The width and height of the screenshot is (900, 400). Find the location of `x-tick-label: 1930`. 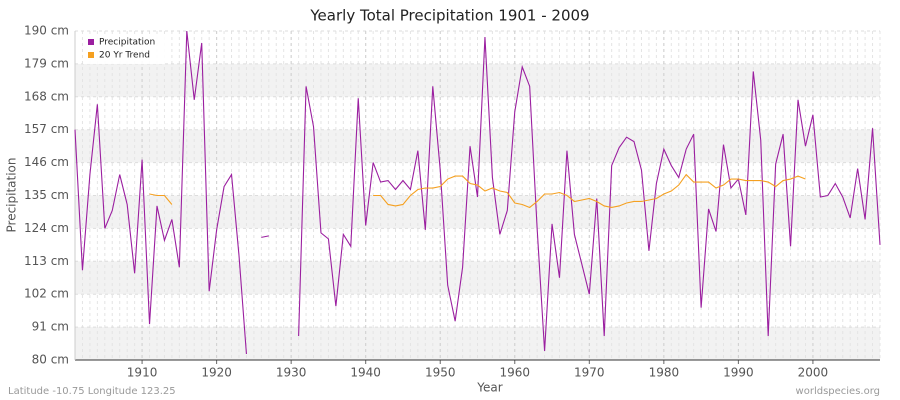

x-tick-label: 1930 is located at coordinates (291, 373).